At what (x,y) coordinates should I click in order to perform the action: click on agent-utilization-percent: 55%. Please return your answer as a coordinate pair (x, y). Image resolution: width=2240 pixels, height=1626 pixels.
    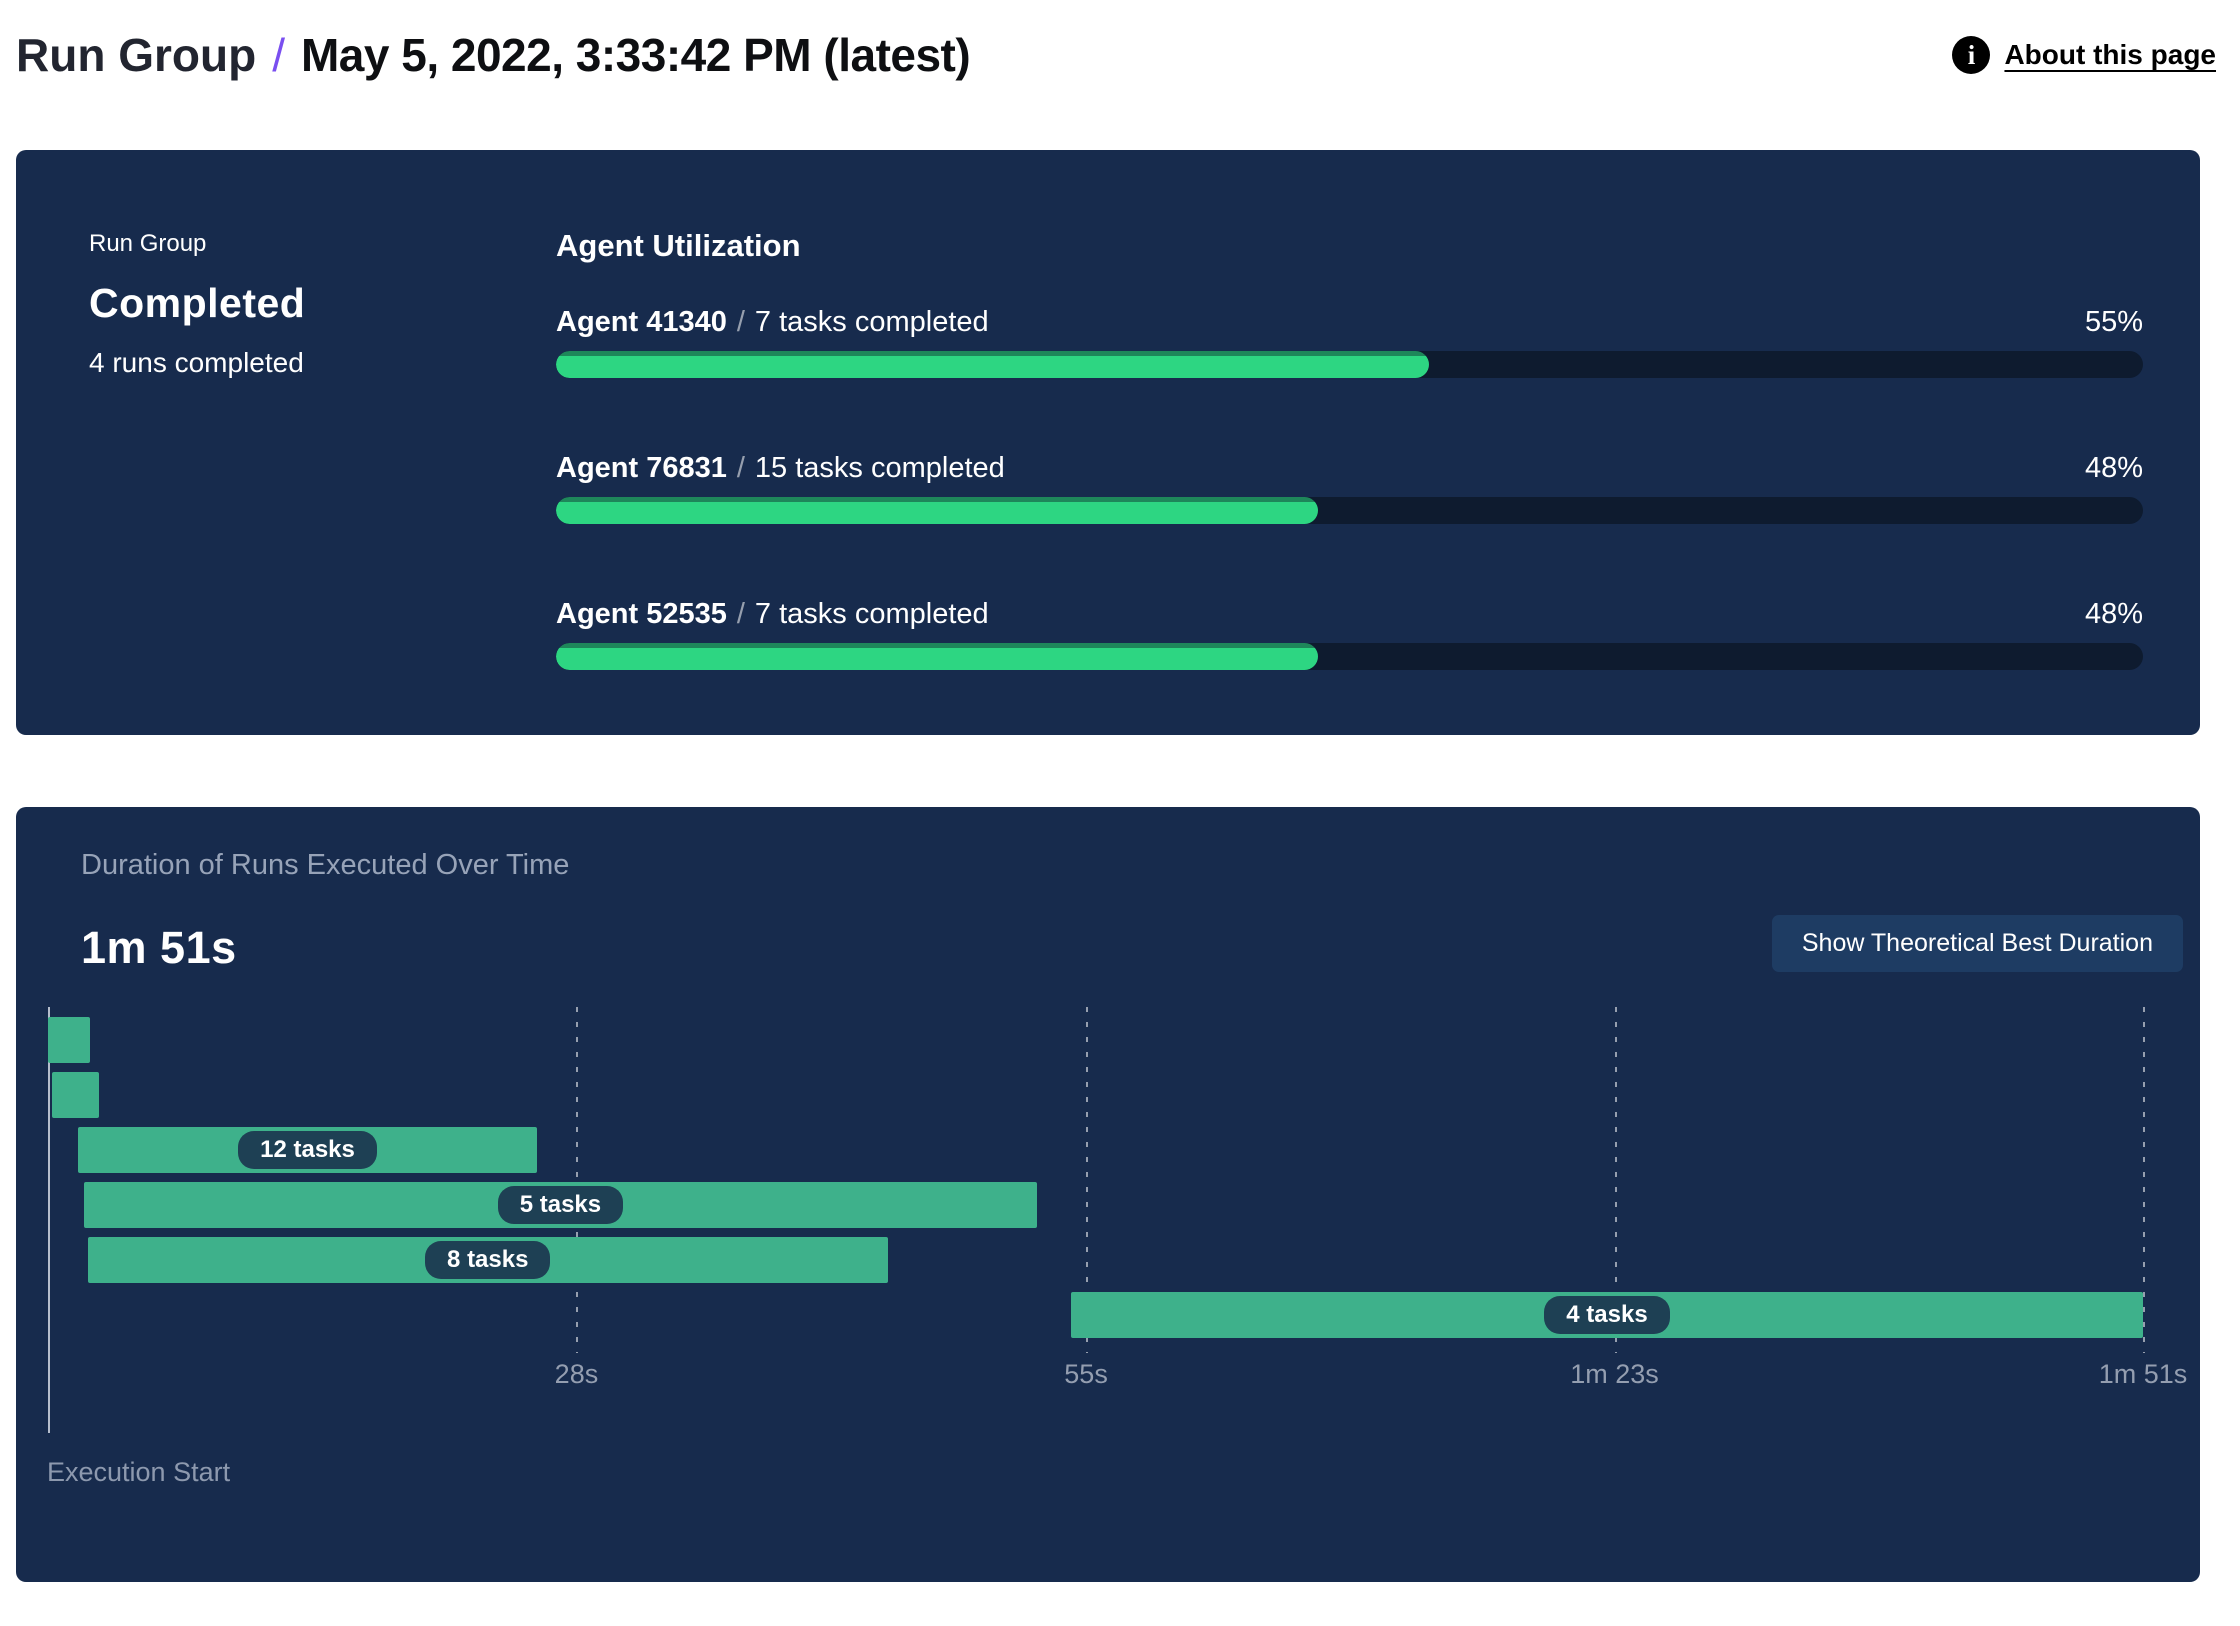
    Looking at the image, I should click on (2113, 322).